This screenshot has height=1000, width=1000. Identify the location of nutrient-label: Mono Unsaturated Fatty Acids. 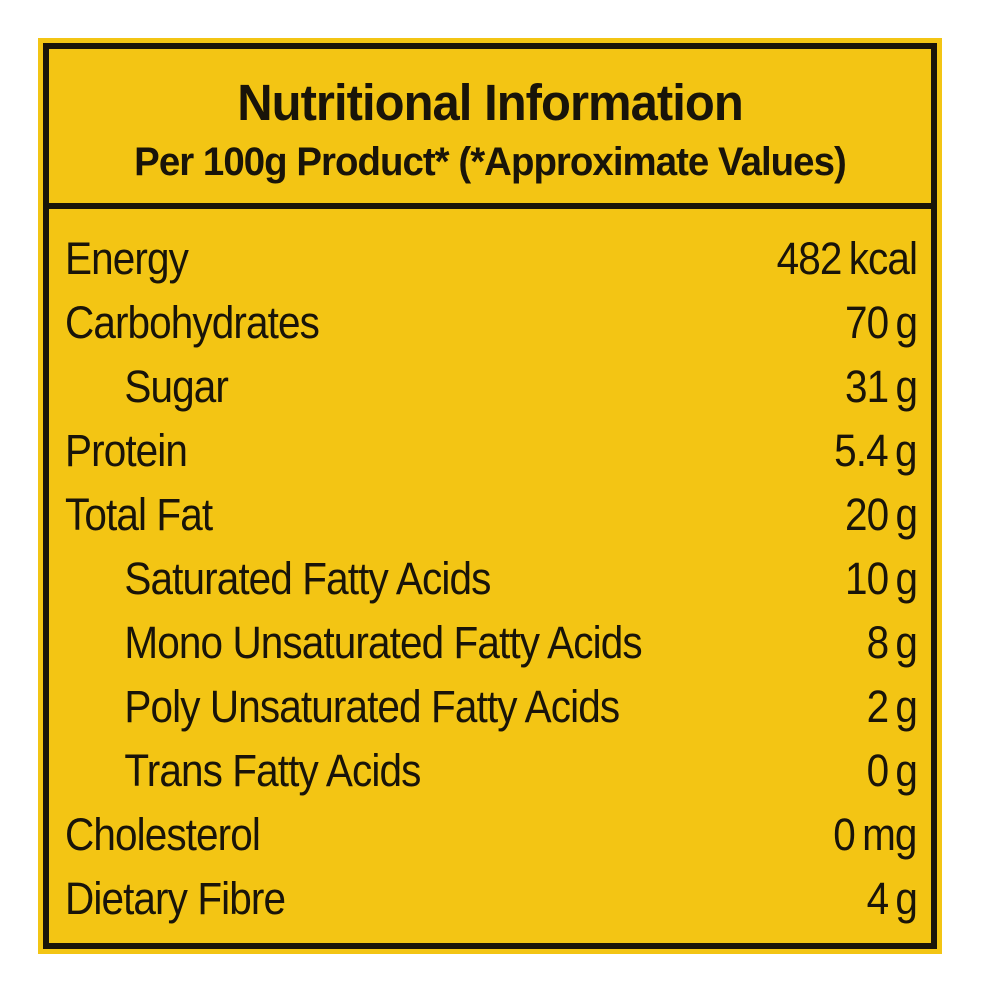
(383, 643).